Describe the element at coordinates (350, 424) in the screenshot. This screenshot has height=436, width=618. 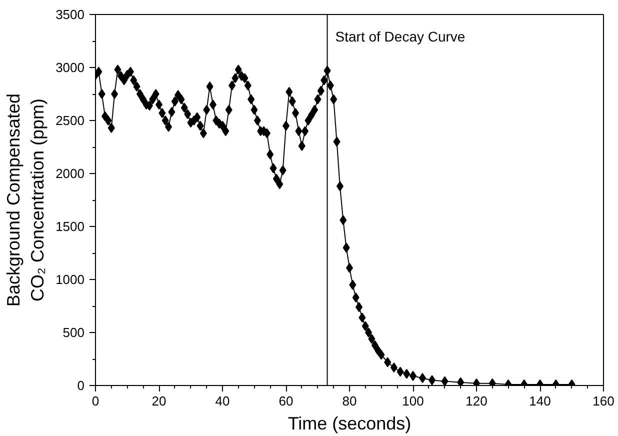
I see `x-axis-title: Time (seconds)` at that location.